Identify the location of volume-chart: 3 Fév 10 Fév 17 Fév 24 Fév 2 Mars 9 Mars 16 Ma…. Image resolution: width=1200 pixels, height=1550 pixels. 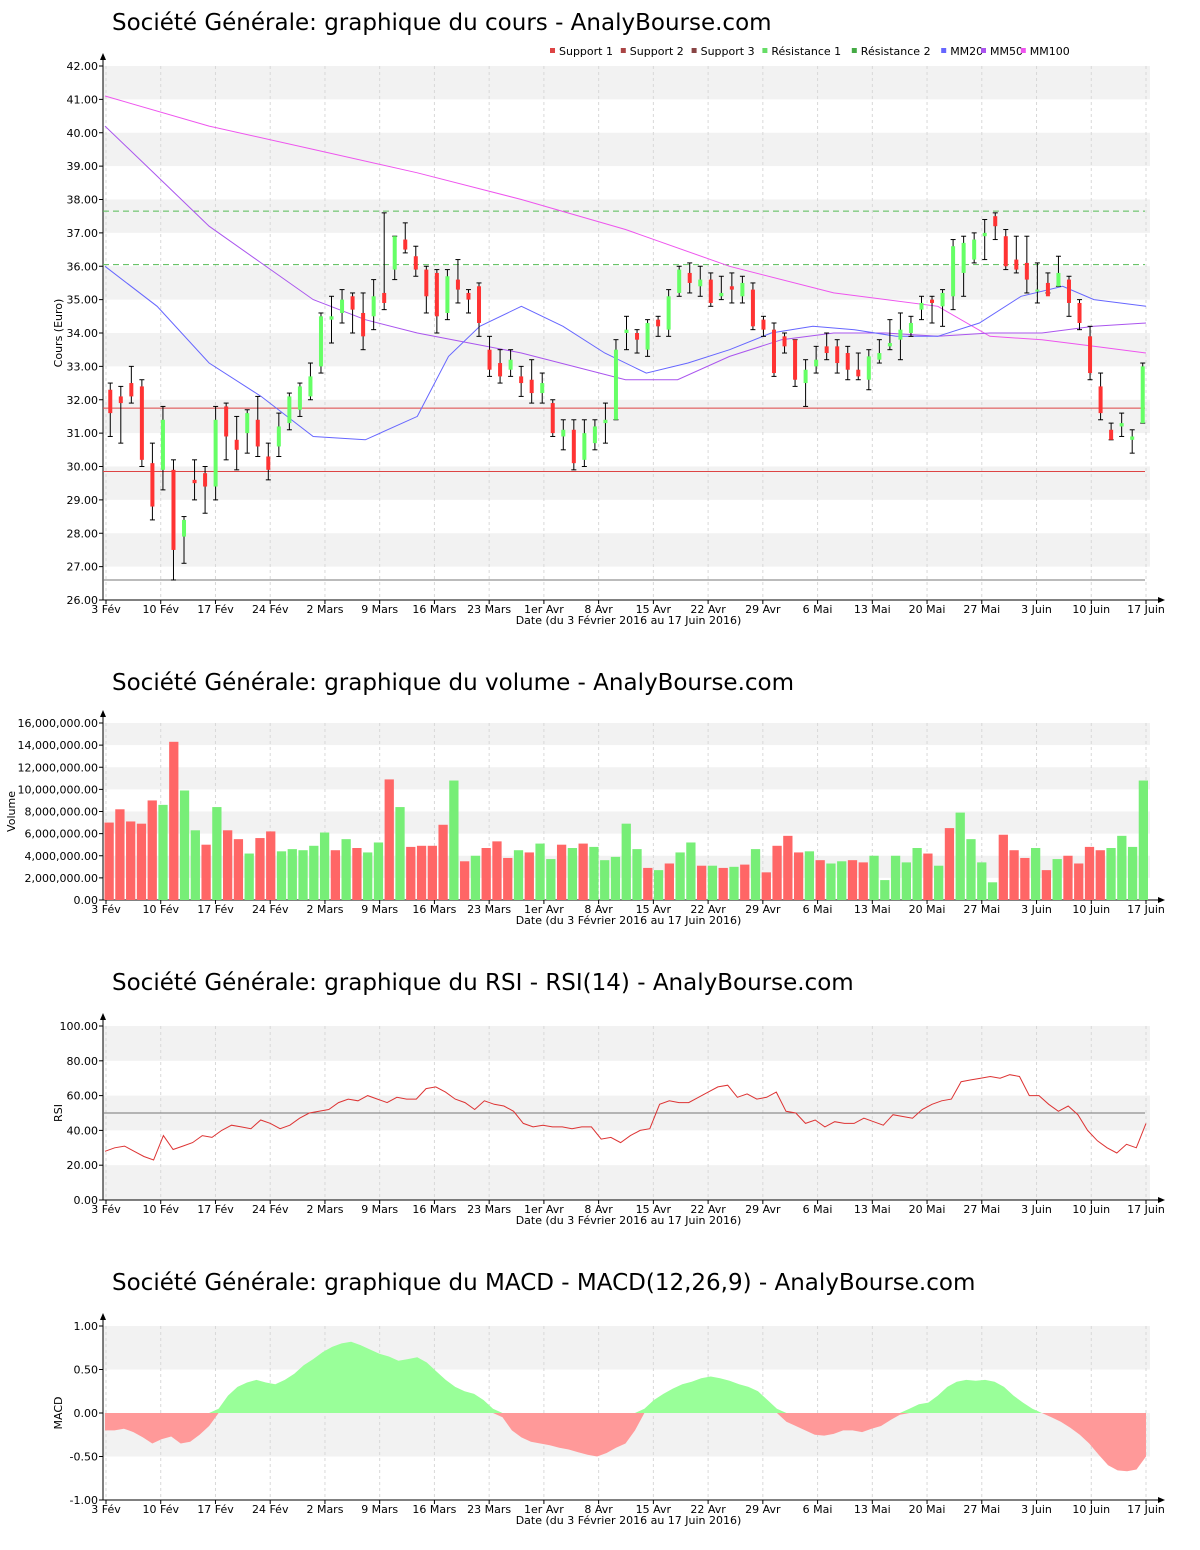
(585, 818).